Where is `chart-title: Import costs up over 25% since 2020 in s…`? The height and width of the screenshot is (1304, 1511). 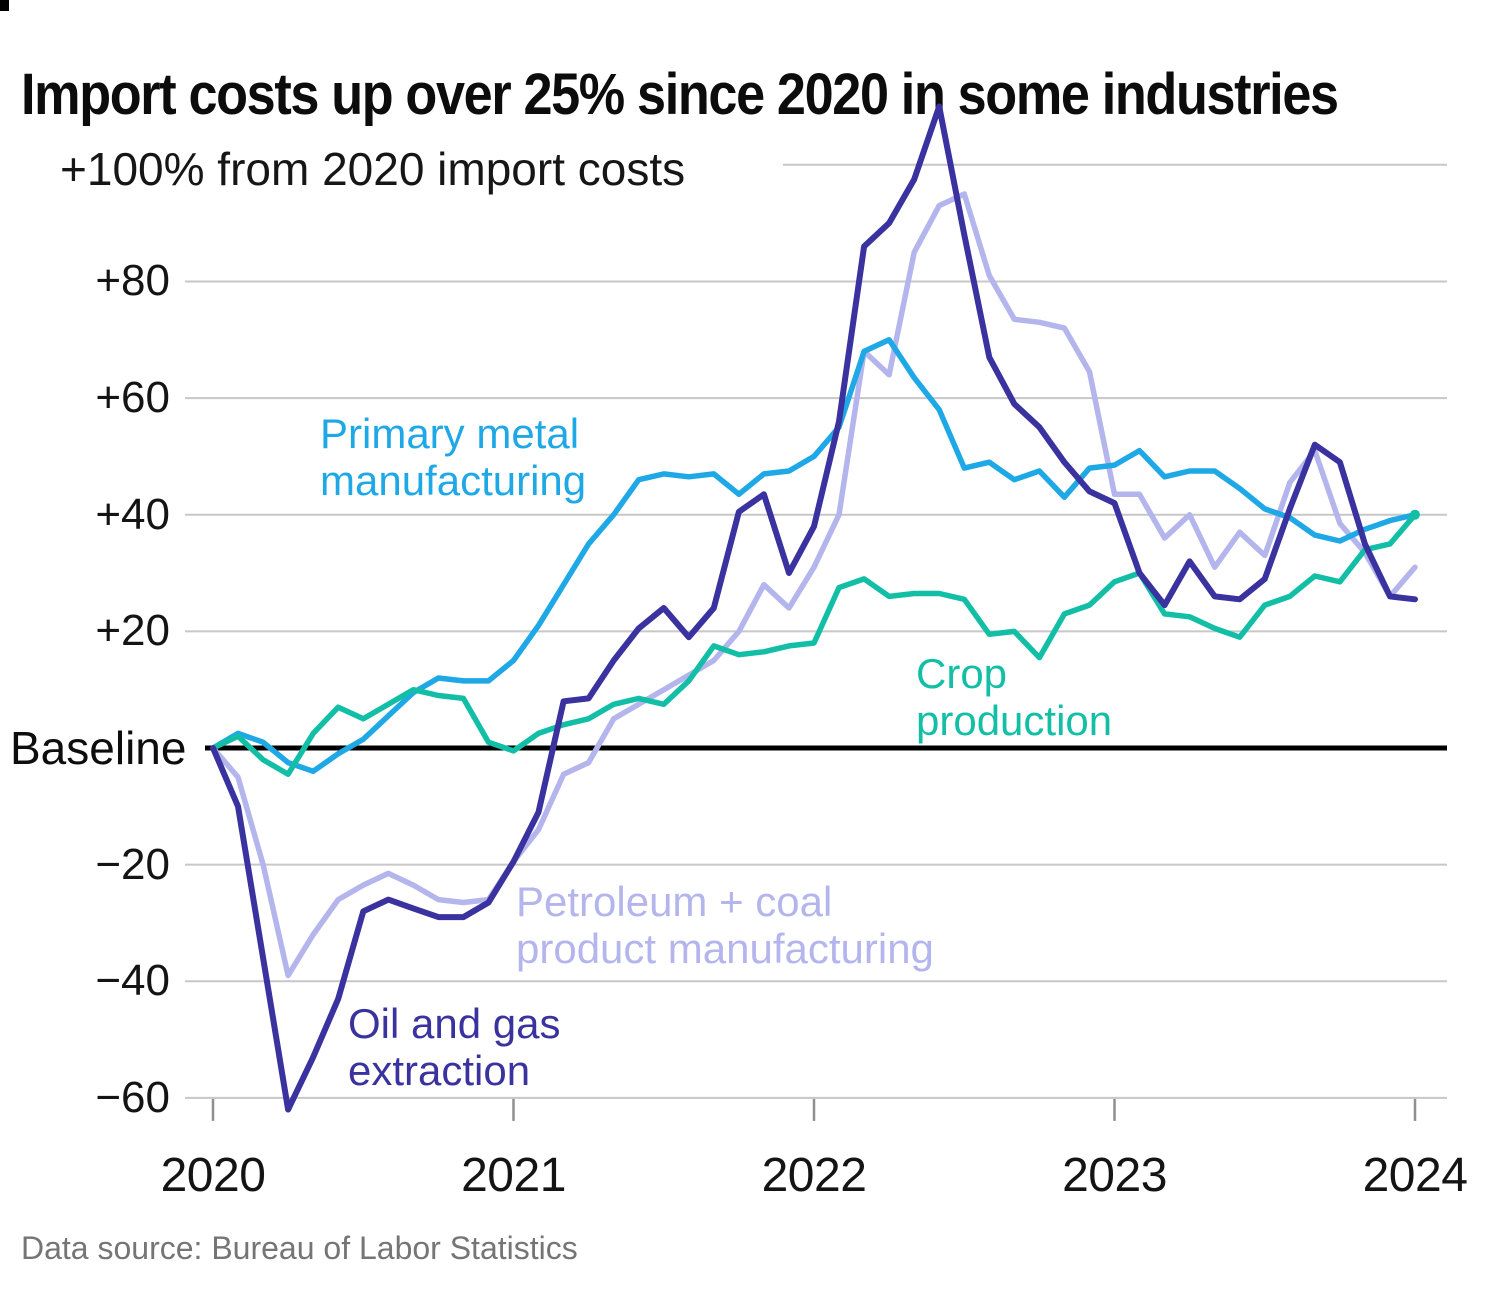
chart-title: Import costs up over 25% since 2020 in s… is located at coordinates (680, 94).